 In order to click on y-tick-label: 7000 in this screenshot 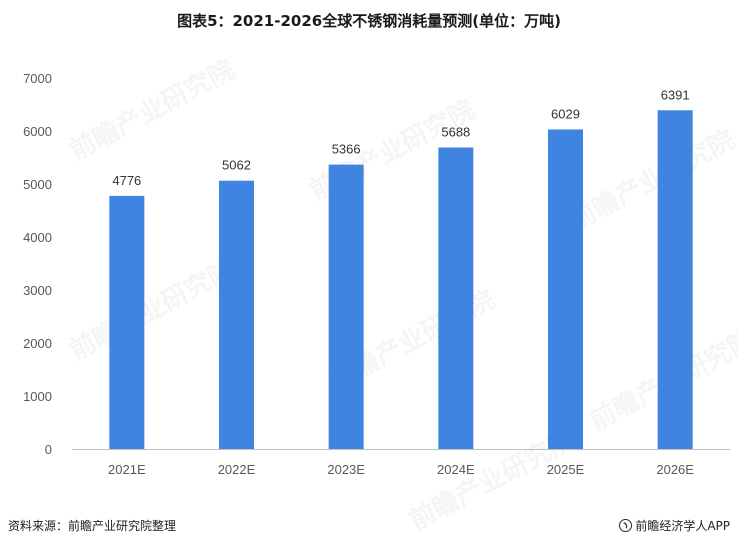, I will do `click(37, 78)`.